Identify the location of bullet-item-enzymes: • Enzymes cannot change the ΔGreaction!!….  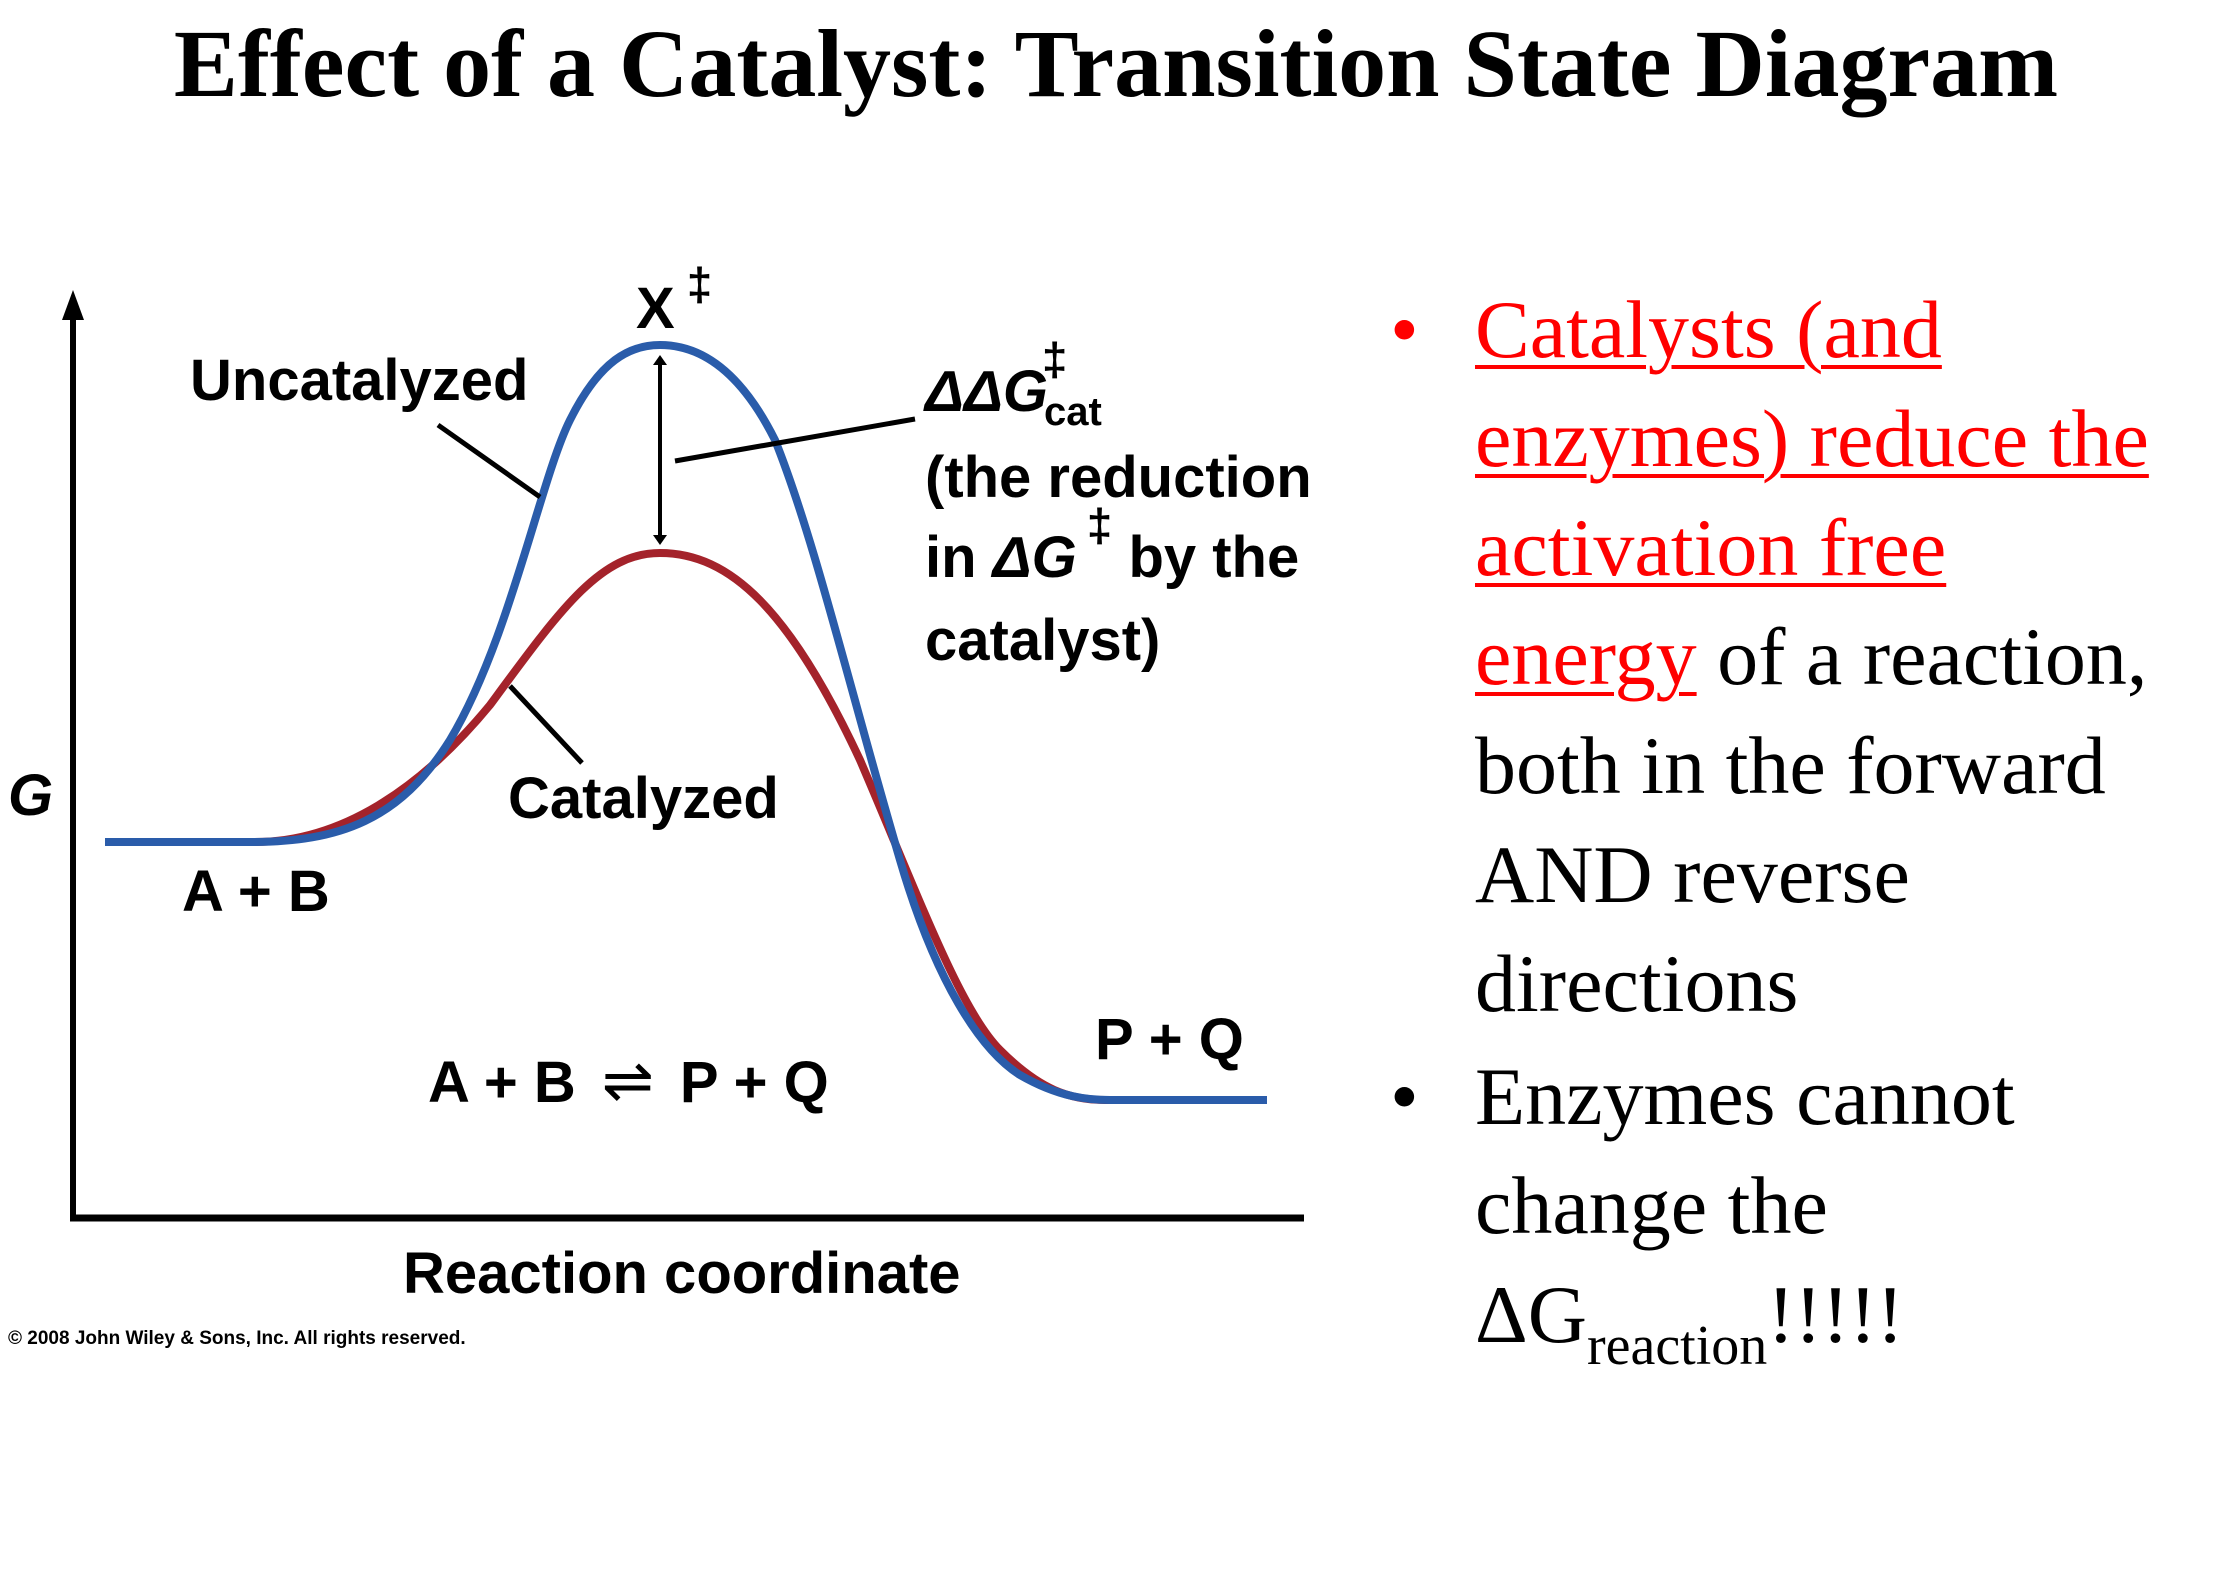
(1811, 1210).